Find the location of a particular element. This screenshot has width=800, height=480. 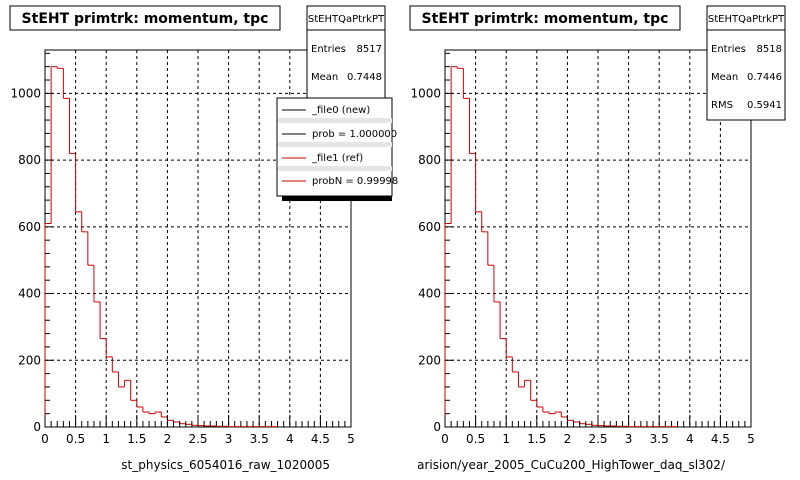

legend-label-3: _file1 (ref) is located at coordinates (337, 158).